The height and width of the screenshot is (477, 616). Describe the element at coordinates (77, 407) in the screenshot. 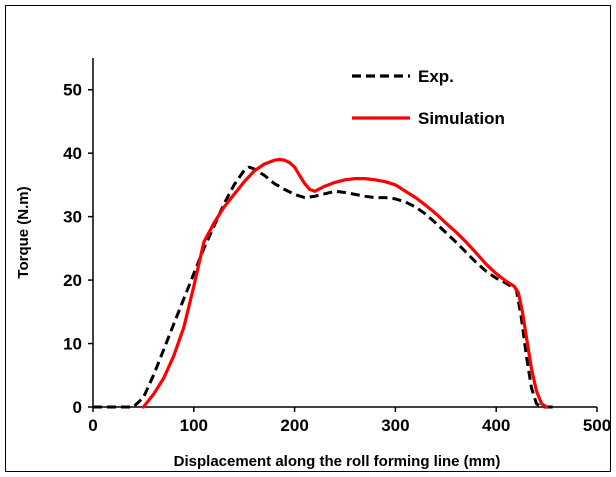

I see `y-tick-label: 0` at that location.